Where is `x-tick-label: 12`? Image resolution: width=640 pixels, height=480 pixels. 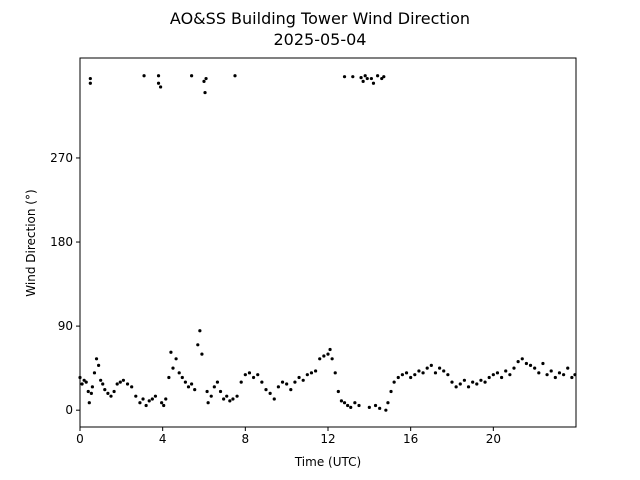 x-tick-label: 12 is located at coordinates (327, 439).